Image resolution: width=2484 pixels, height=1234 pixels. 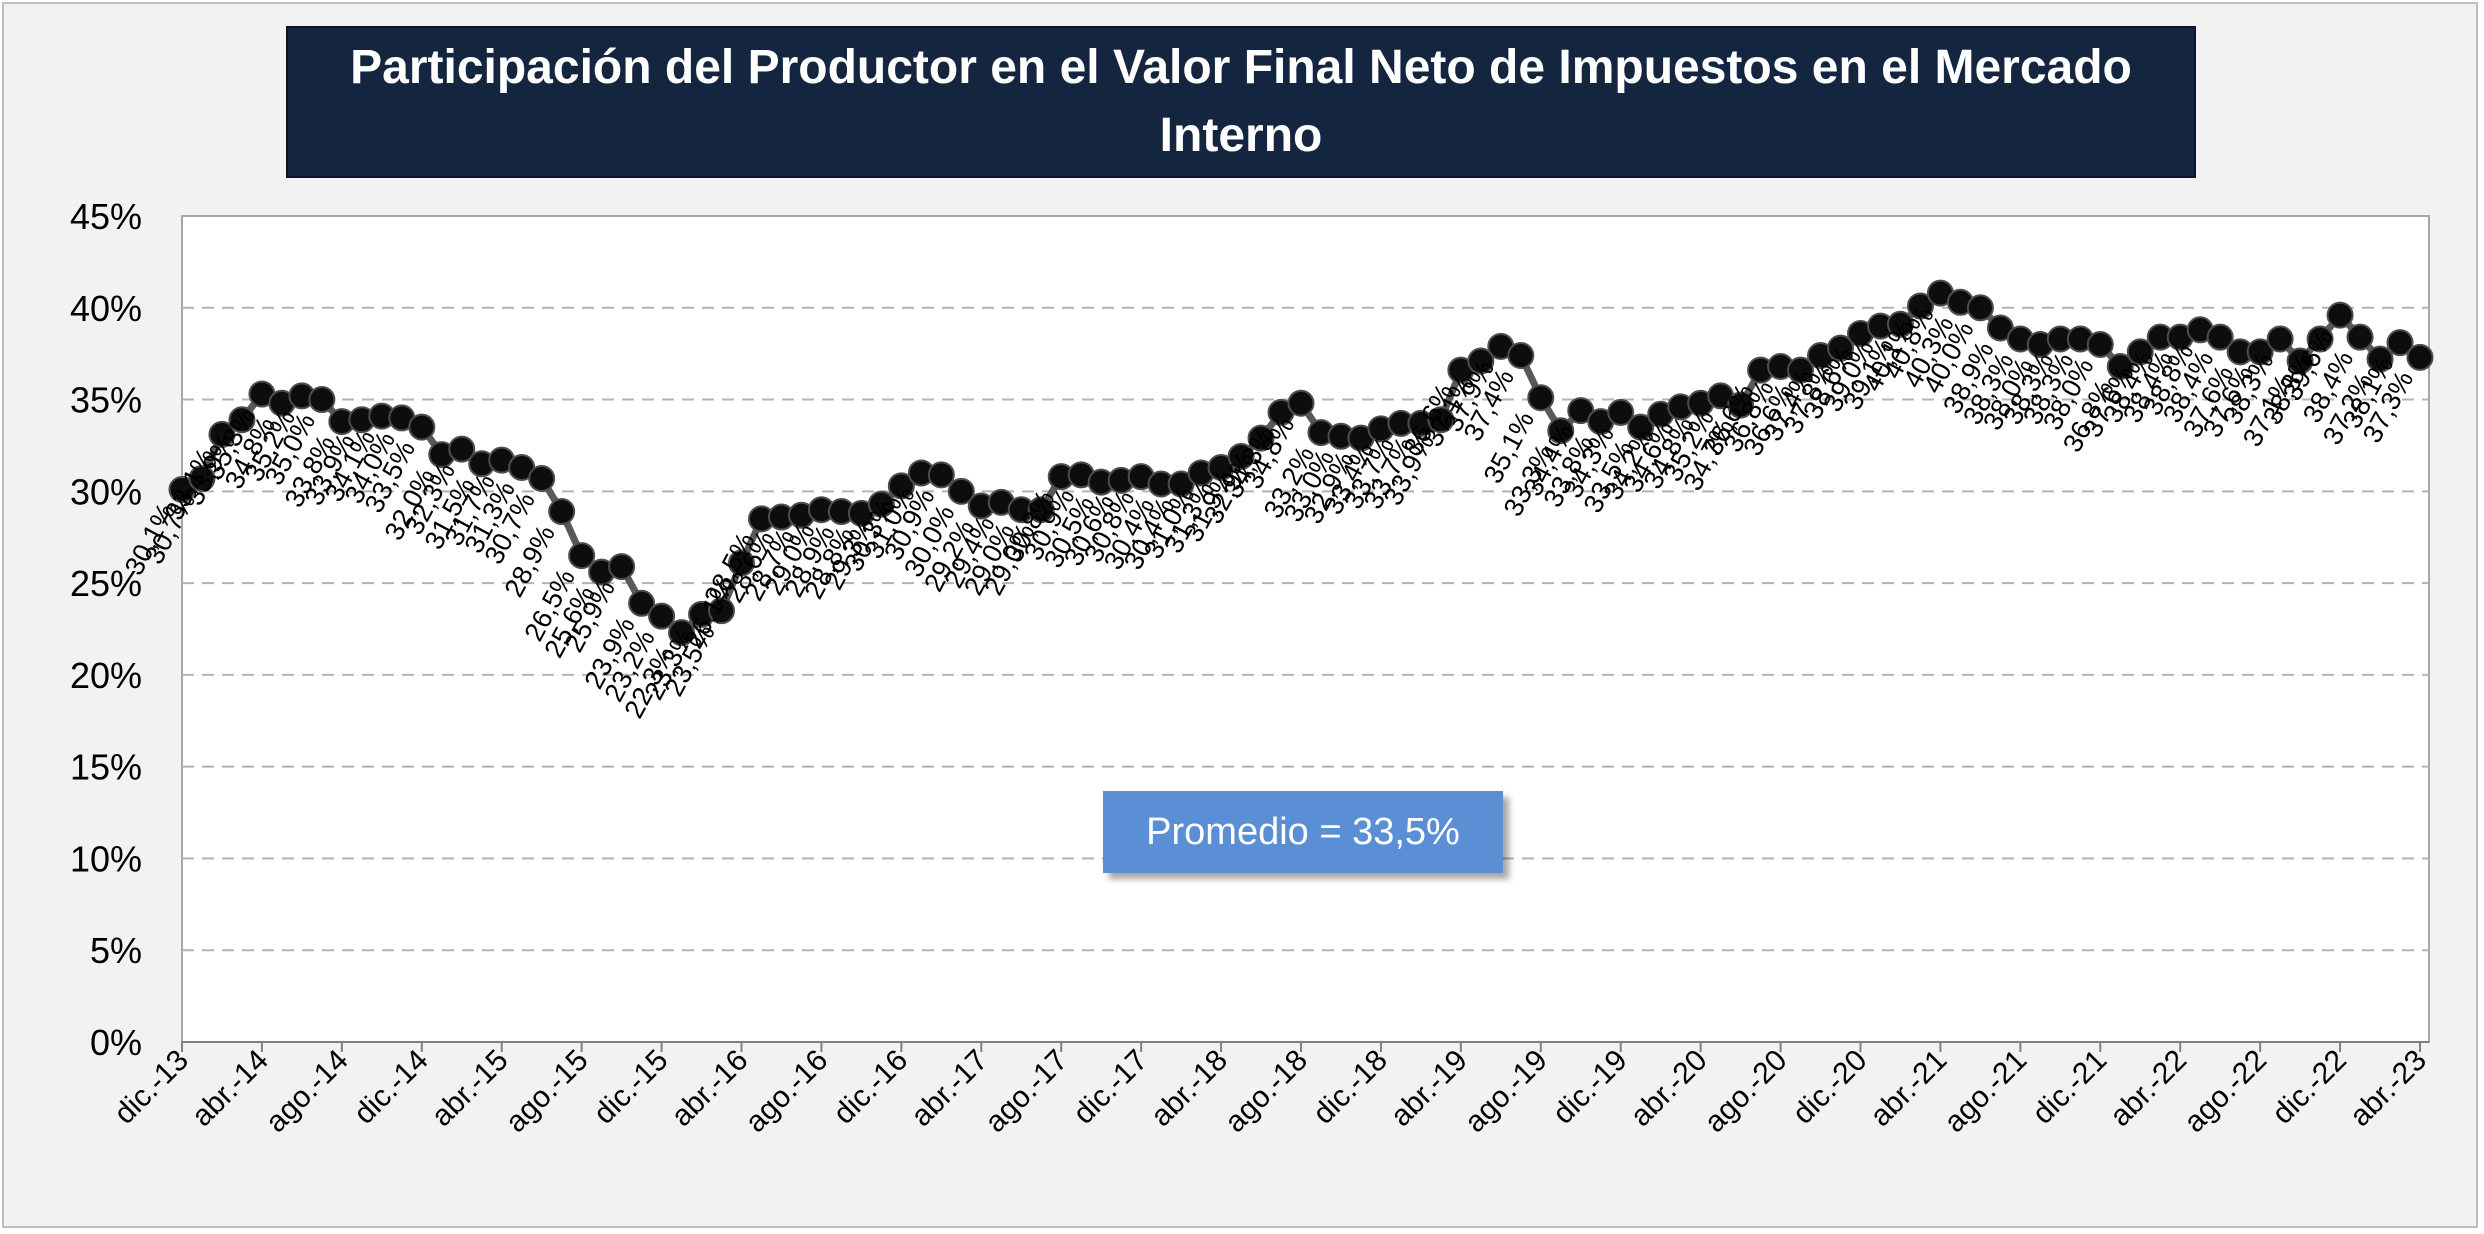 What do you see at coordinates (631, 1087) in the screenshot?
I see `x-tick-label: dic.-15` at bounding box center [631, 1087].